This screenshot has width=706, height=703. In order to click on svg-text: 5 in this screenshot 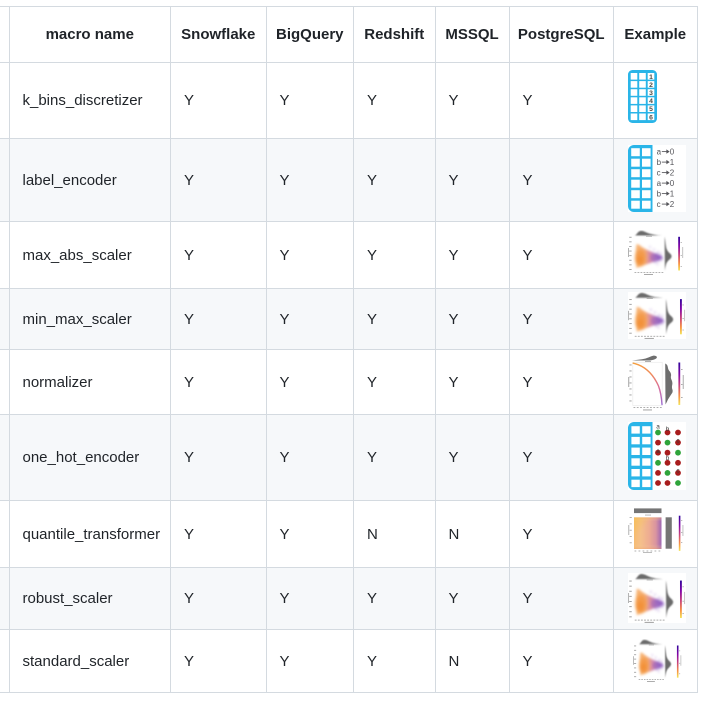, I will do `click(651, 109)`.